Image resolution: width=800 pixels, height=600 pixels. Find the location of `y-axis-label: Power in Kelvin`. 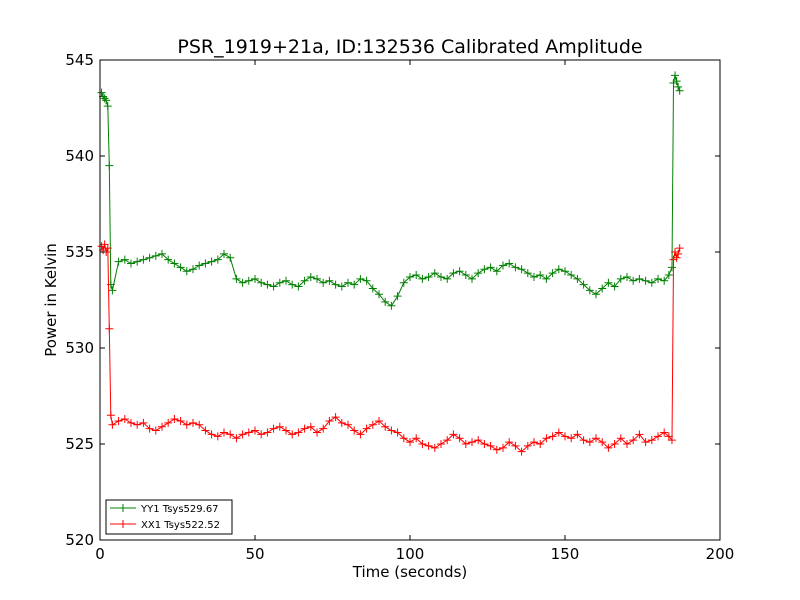

y-axis-label: Power in Kelvin is located at coordinates (51, 300).